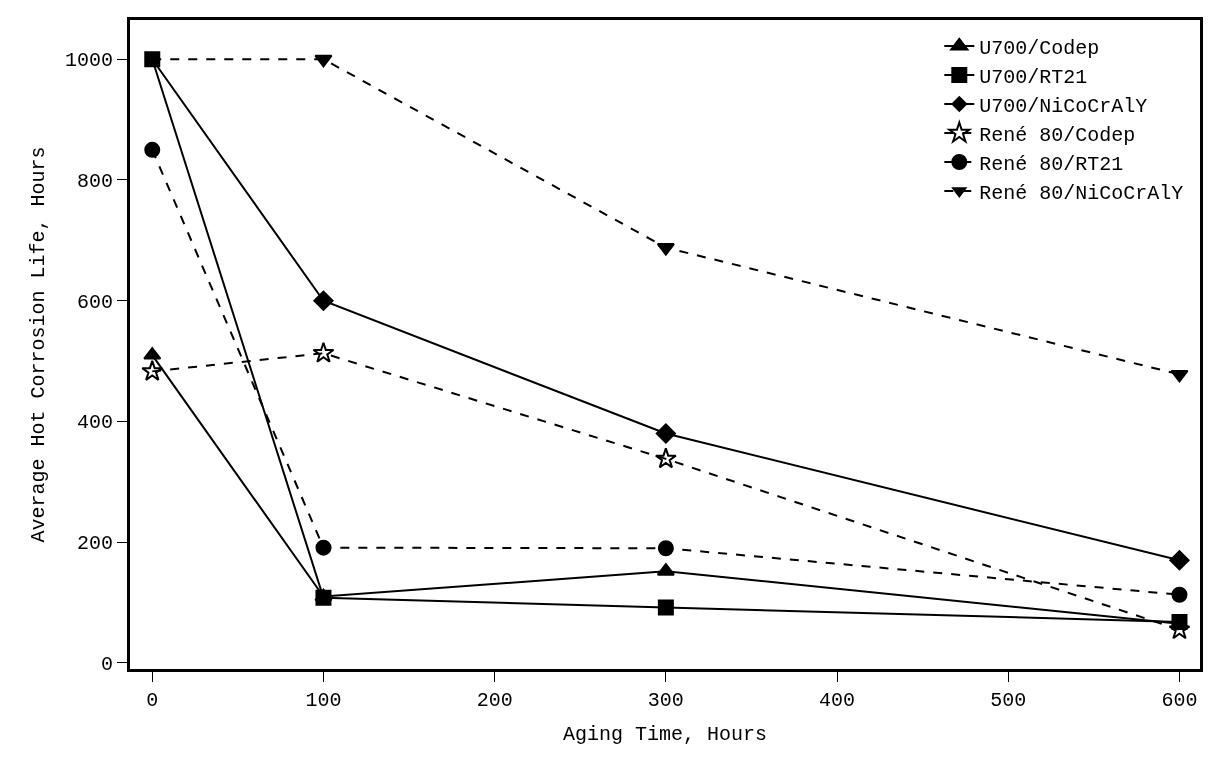 Image resolution: width=1215 pixels, height=769 pixels. I want to click on y-tick-label: 0, so click(106, 664).